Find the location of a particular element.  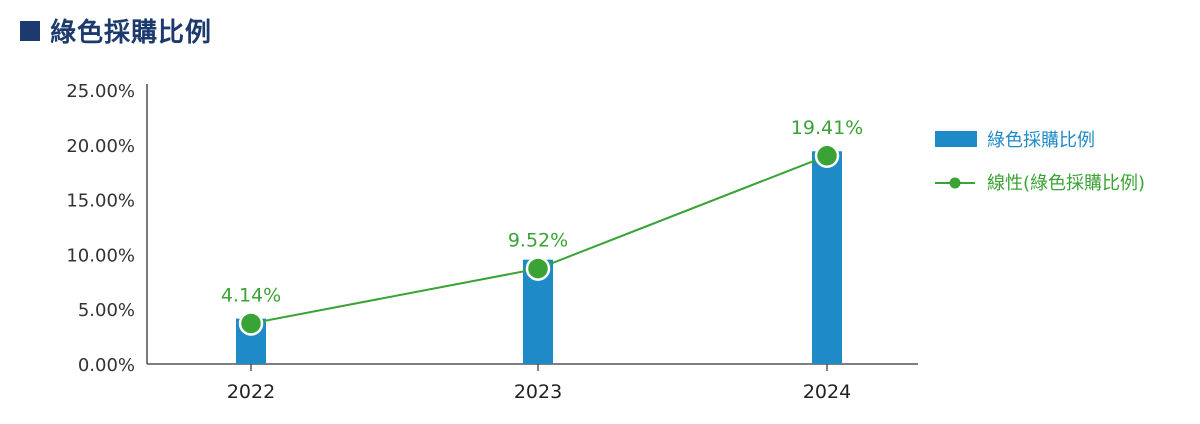

chart-header: 綠色採購比例 is located at coordinates (116, 30).